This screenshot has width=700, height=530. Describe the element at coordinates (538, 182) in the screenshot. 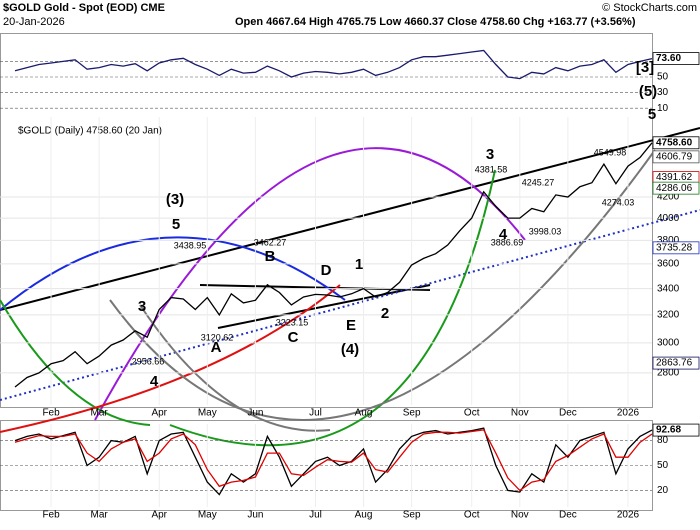

I see `annotation: 4245.27` at that location.